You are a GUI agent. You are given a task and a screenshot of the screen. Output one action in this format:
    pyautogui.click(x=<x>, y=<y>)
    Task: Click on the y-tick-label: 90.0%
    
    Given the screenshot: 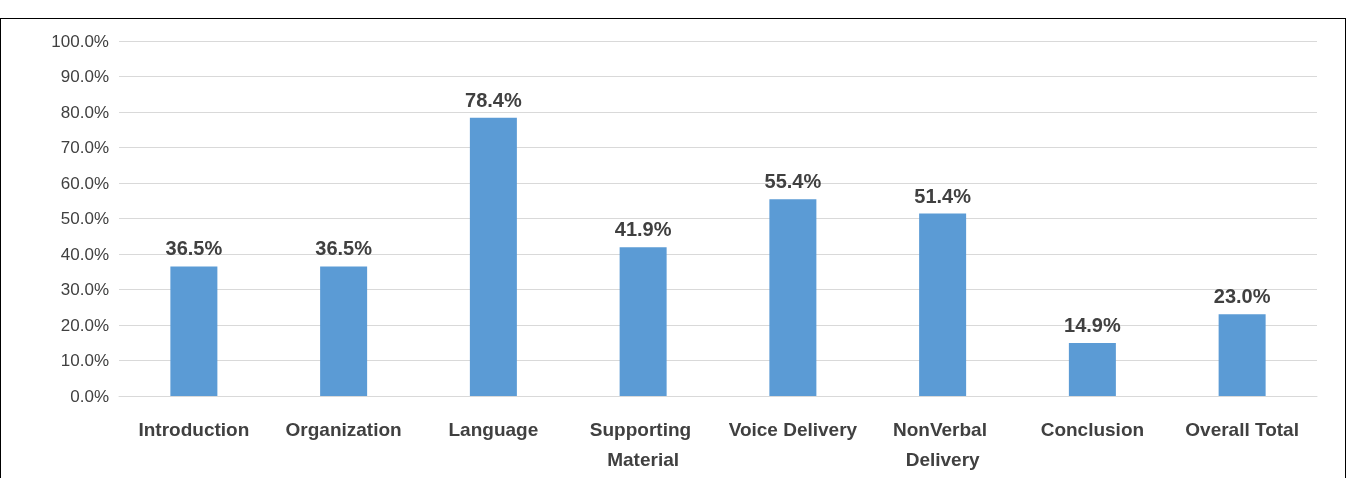 What is the action you would take?
    pyautogui.click(x=84, y=76)
    